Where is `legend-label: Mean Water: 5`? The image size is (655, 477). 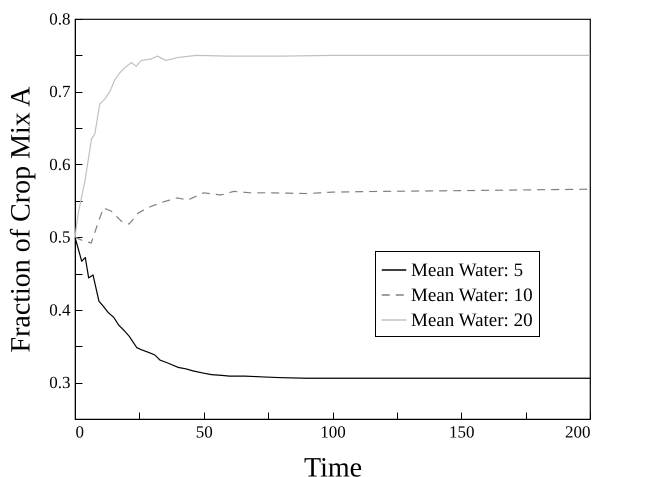 legend-label: Mean Water: 5 is located at coordinates (467, 270).